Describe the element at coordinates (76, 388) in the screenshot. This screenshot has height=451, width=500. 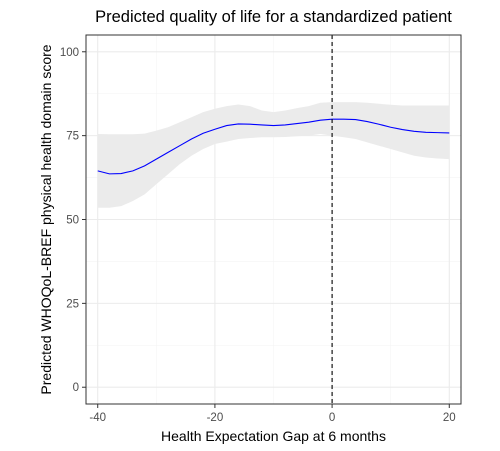
I see `y-tick-label: 0` at that location.